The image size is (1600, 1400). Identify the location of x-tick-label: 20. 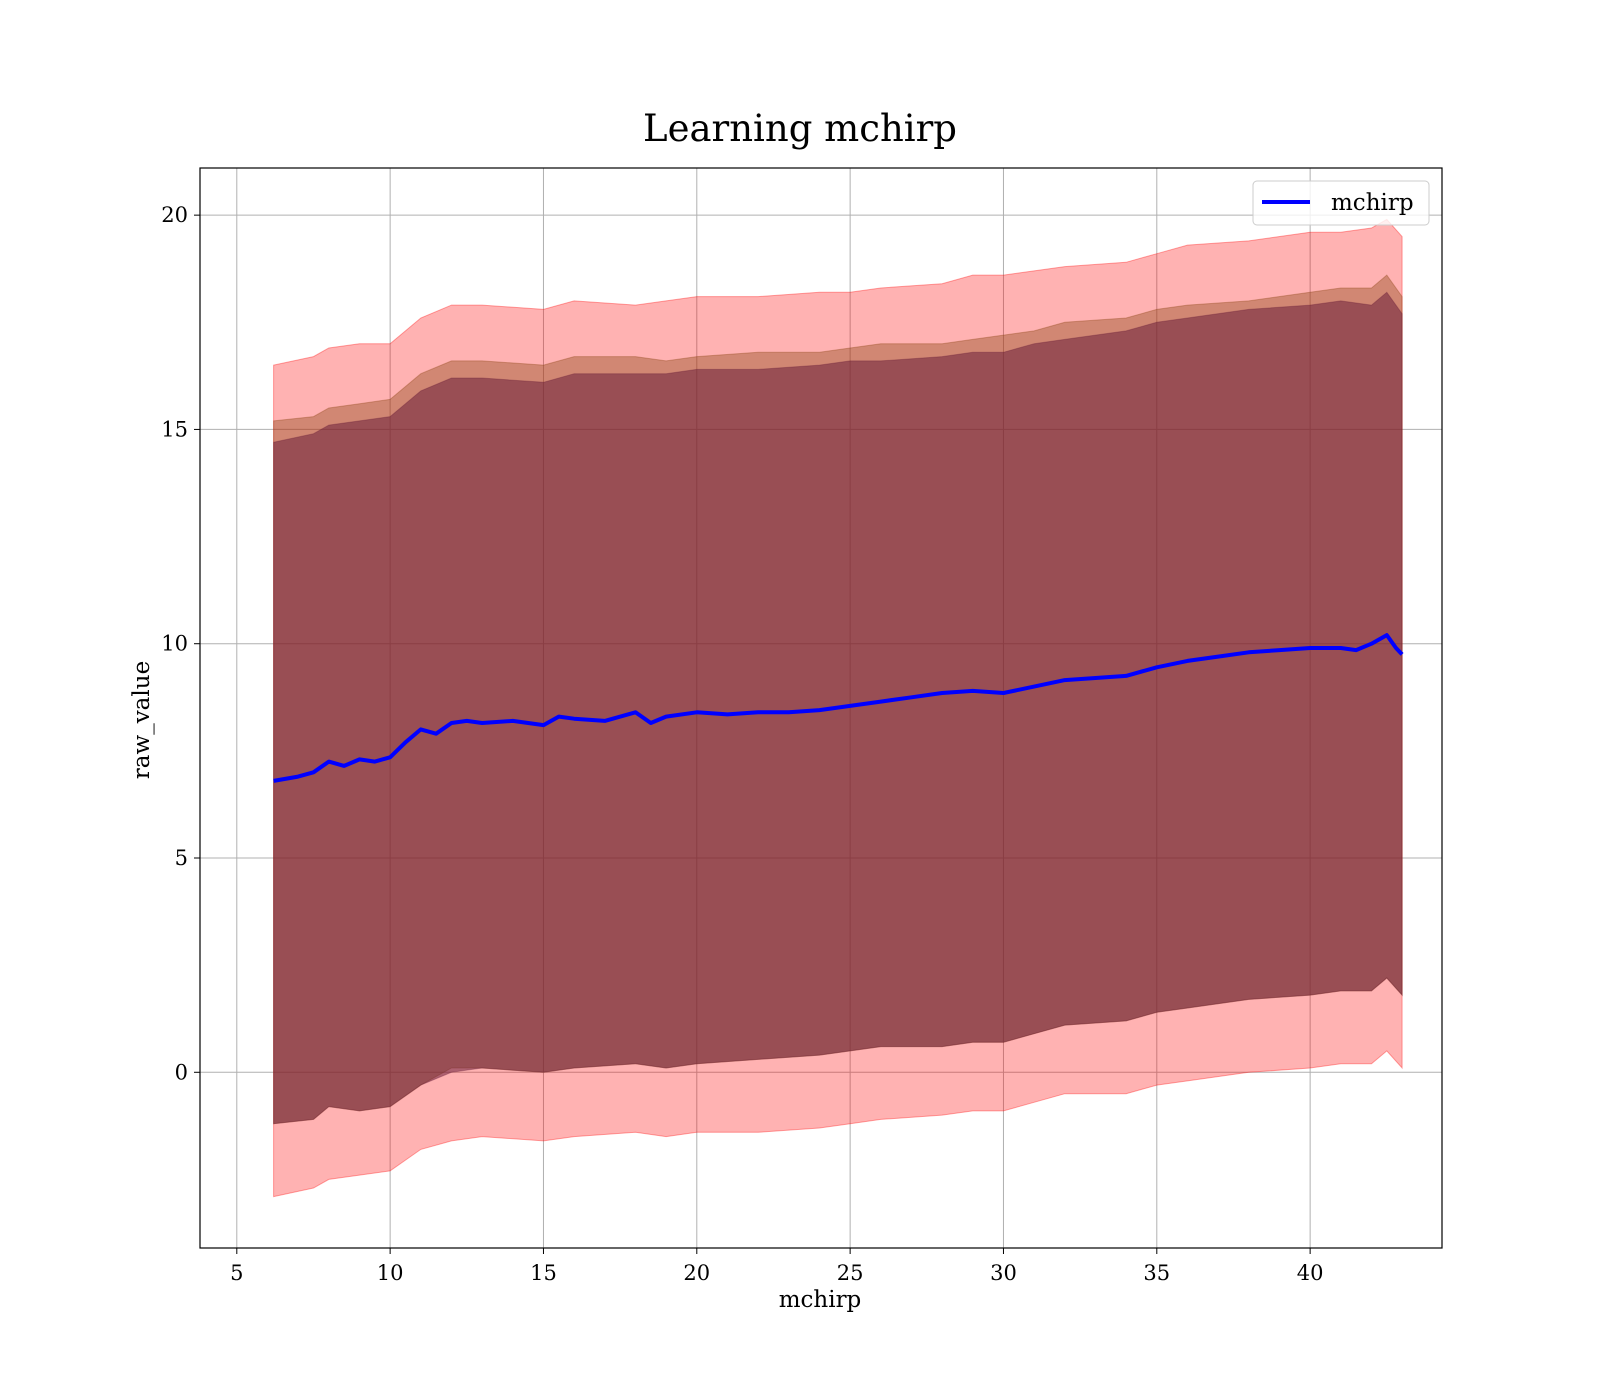
(696, 1273).